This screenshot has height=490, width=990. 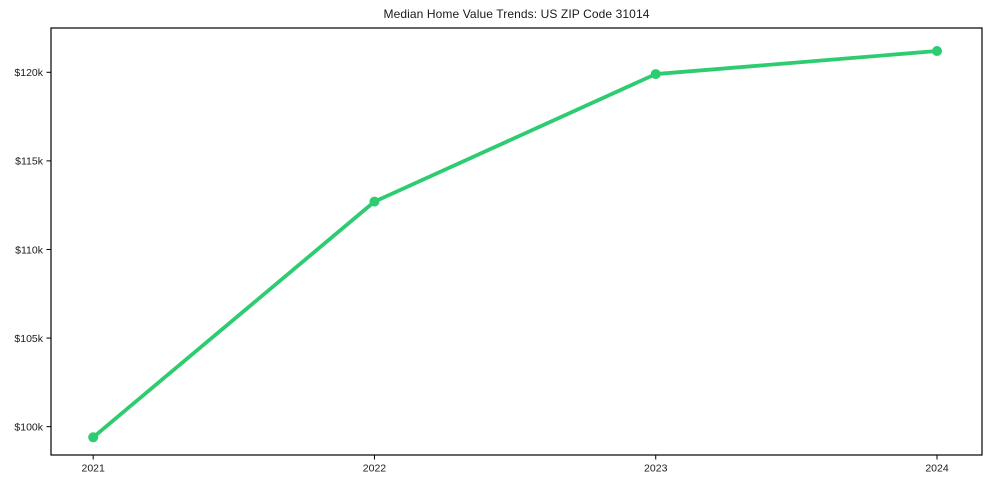 I want to click on x-axis-tick-label: 2021, so click(x=94, y=469).